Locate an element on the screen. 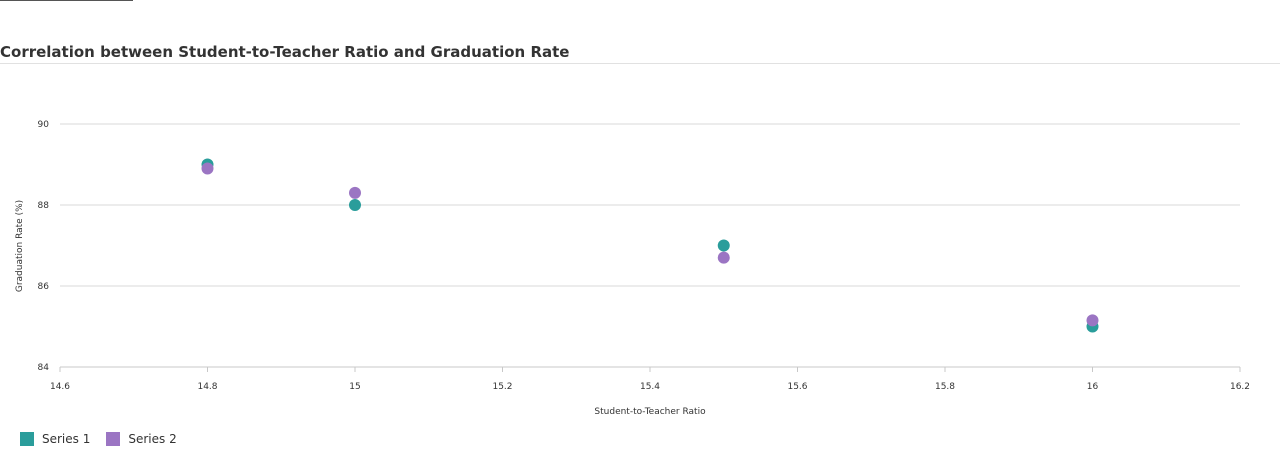 The image size is (1280, 454). y-tick-label: 84 is located at coordinates (44, 368).